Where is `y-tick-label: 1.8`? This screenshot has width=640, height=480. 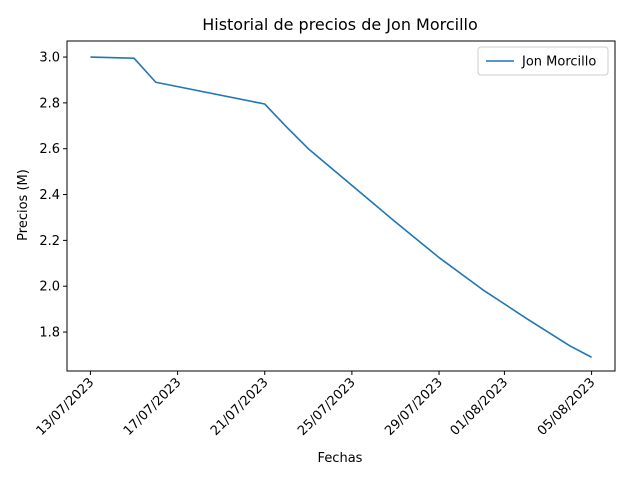 y-tick-label: 1.8 is located at coordinates (49, 333).